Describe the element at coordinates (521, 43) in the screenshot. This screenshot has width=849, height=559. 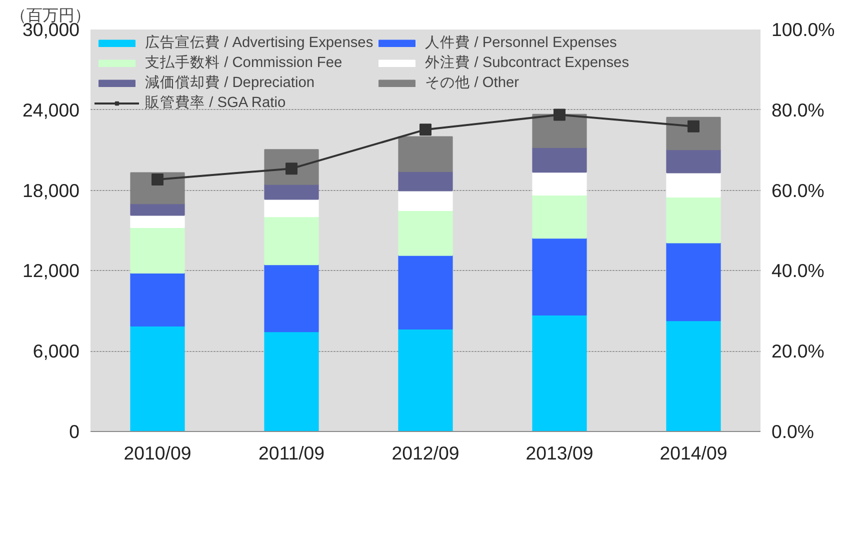
I see `legend-label: 人件費 / Personnel Expenses` at that location.